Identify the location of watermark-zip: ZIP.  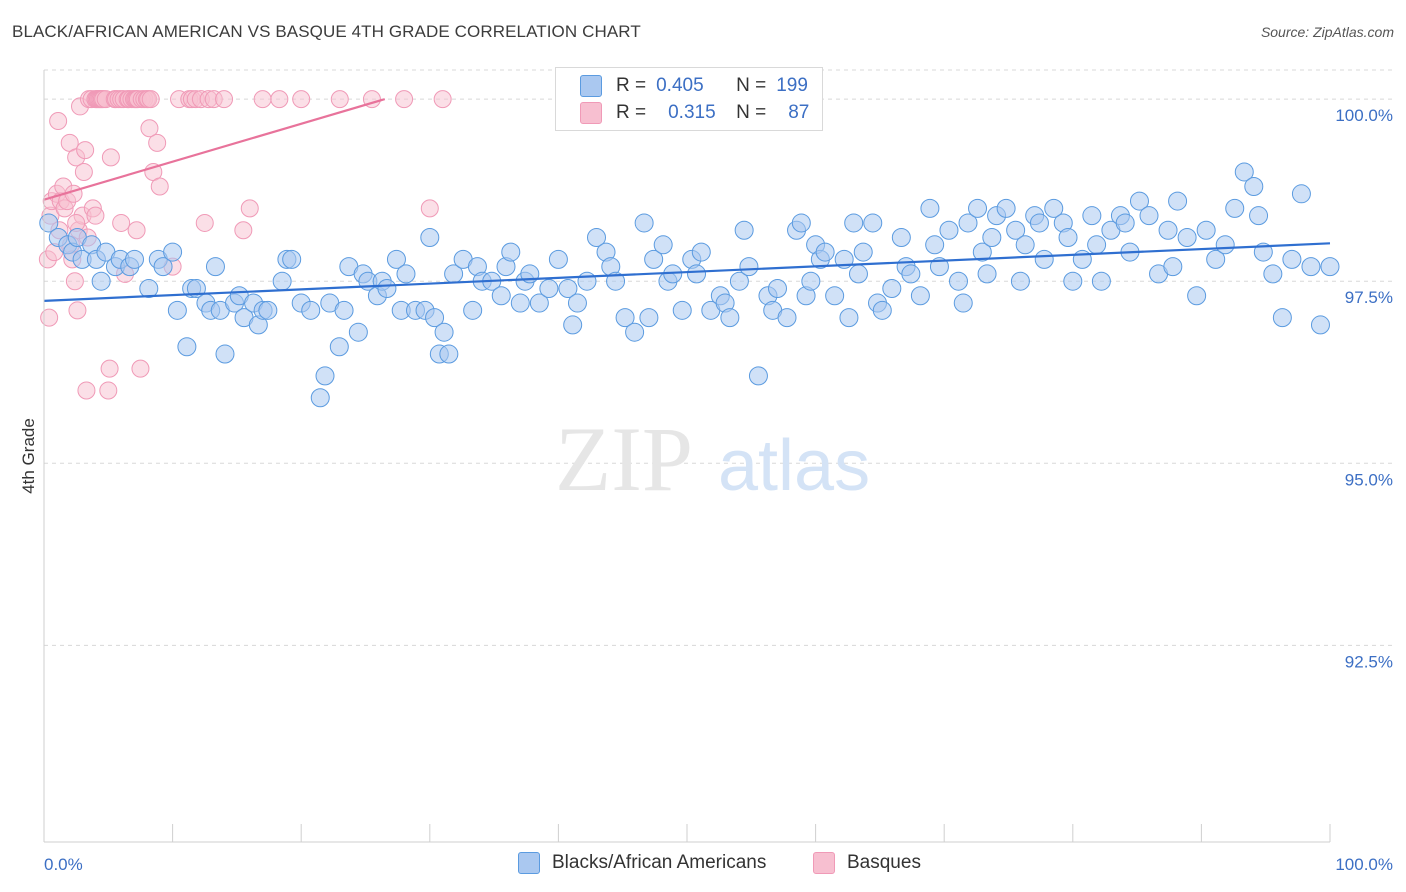
(624, 459).